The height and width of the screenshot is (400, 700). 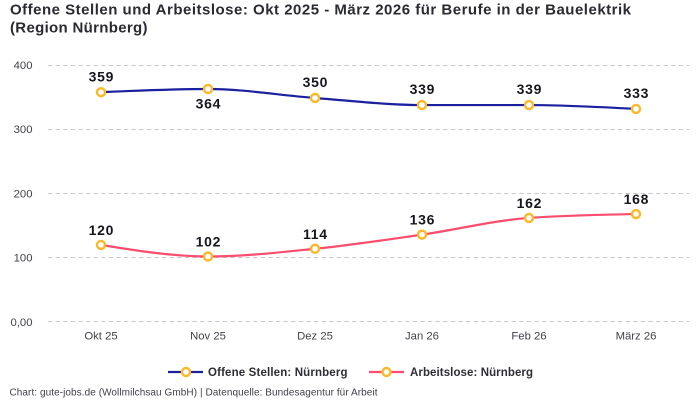 What do you see at coordinates (528, 337) in the screenshot?
I see `svg-text: Feb 26` at bounding box center [528, 337].